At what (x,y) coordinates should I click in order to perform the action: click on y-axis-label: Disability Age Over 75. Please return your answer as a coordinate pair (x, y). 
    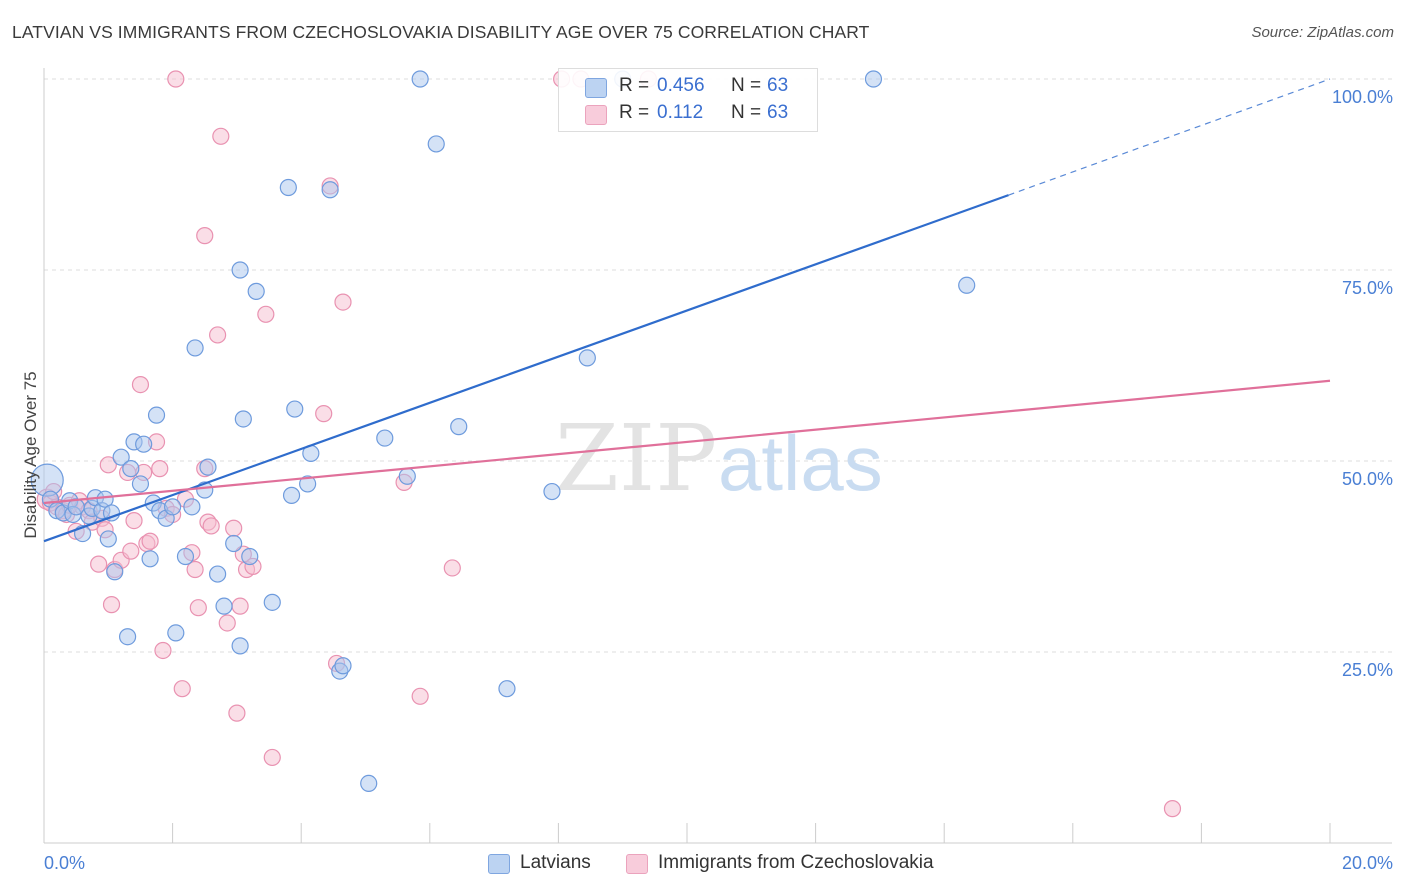
    Looking at the image, I should click on (30, 455).